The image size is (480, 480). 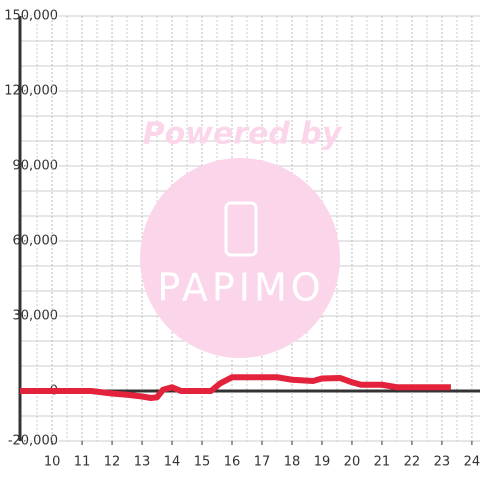 What do you see at coordinates (382, 462) in the screenshot?
I see `x-tick-label: 21` at bounding box center [382, 462].